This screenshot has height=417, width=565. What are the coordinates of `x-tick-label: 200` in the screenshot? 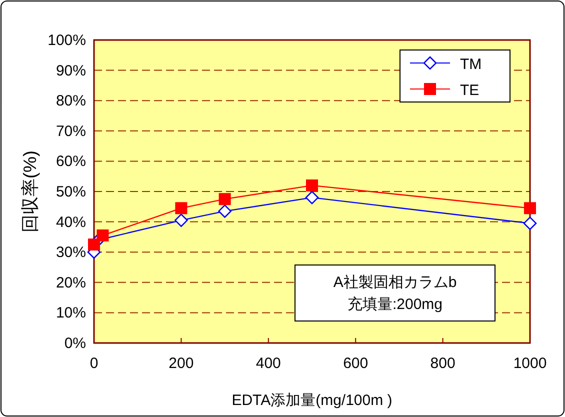 It's located at (181, 363).